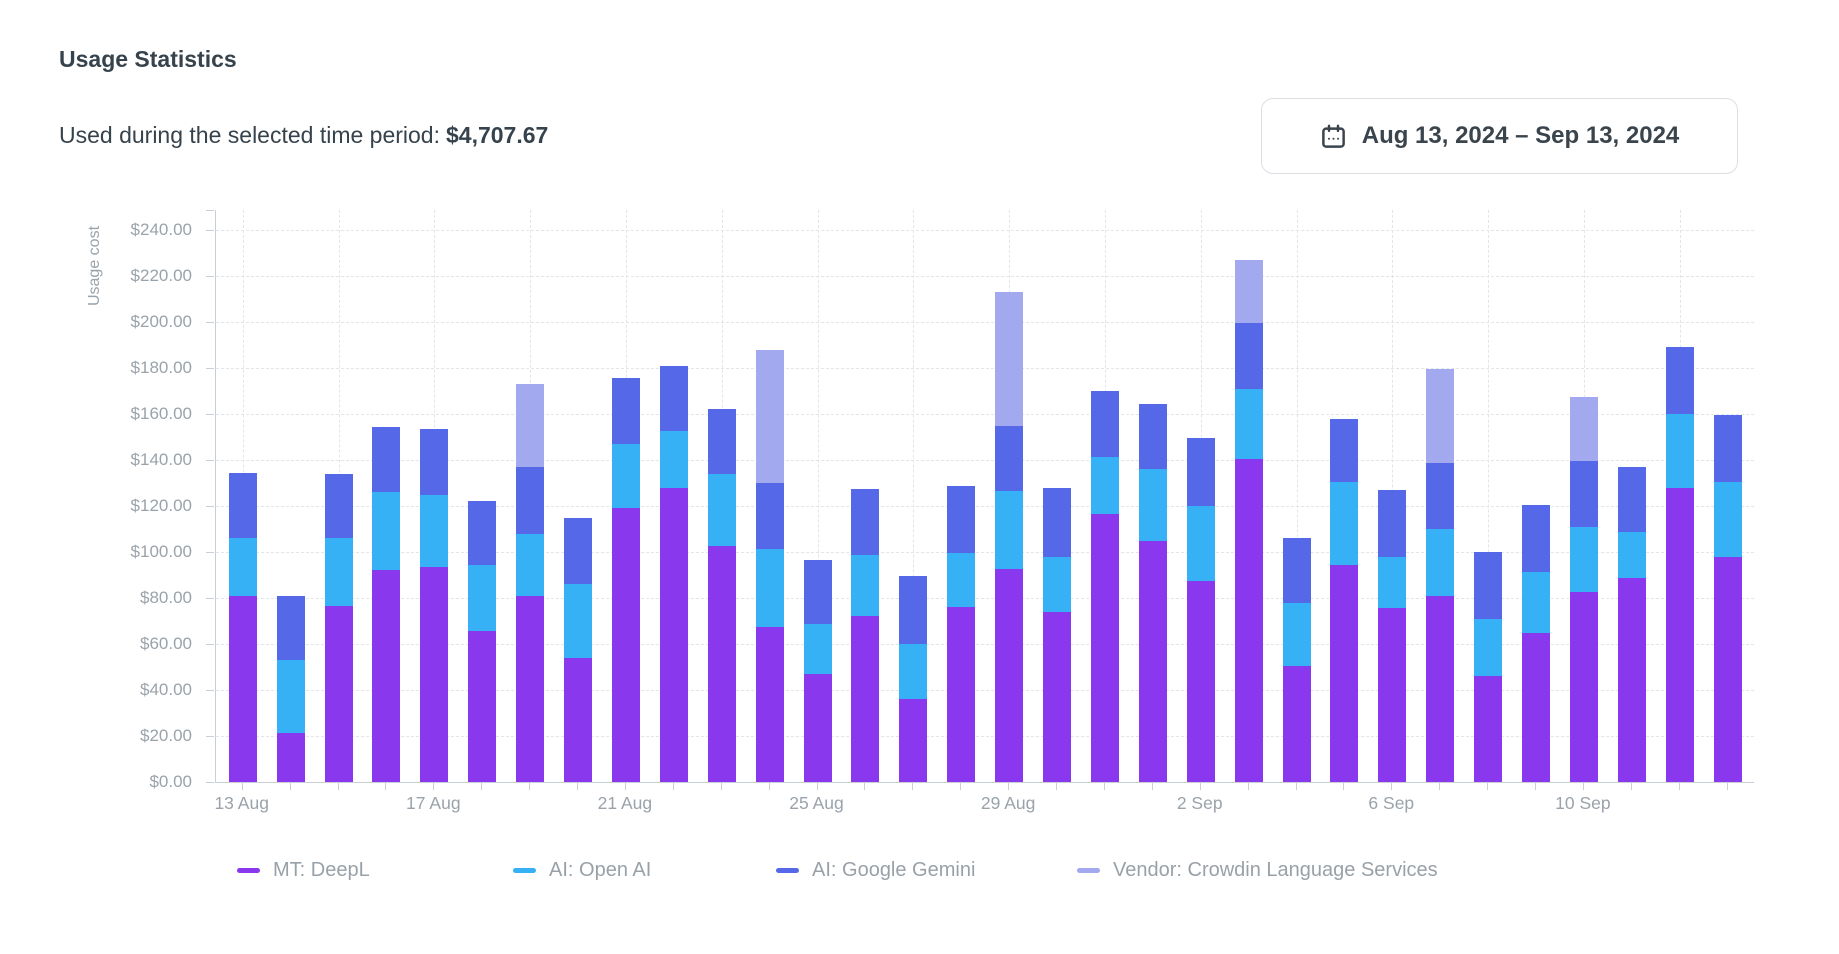 The height and width of the screenshot is (954, 1839). I want to click on v-gridline, so click(1489, 496).